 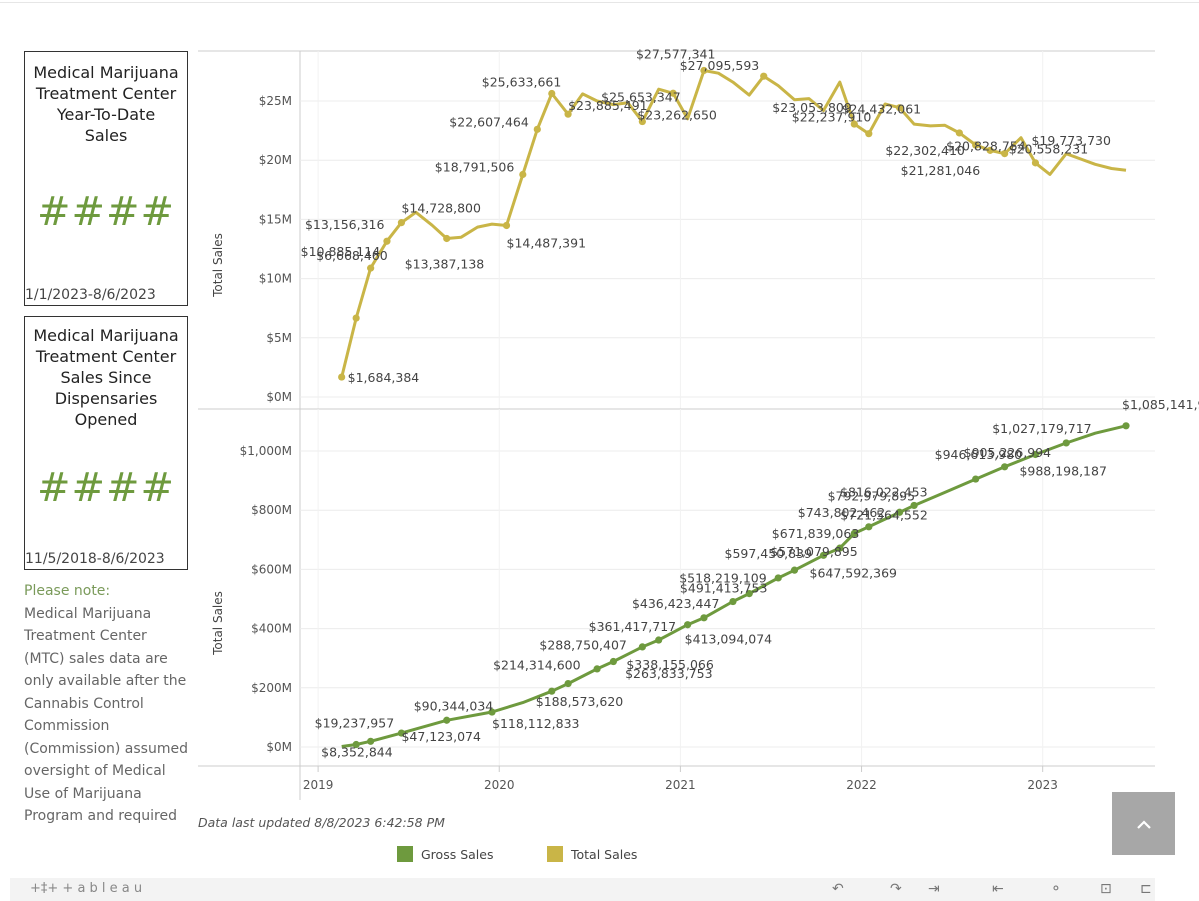 I want to click on refresh-icon: ⇤, so click(x=998, y=889).